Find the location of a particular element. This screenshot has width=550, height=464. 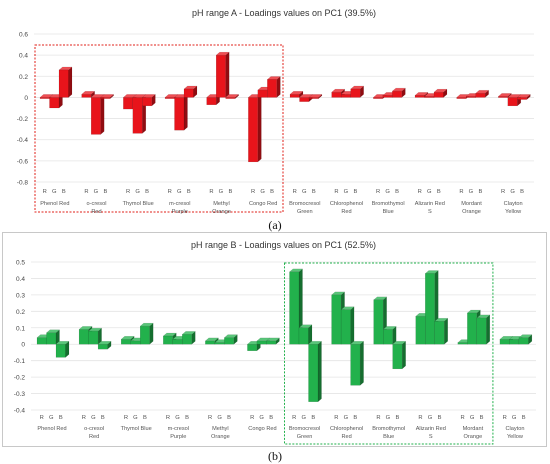

chart-a-ytick-label: -0.8 is located at coordinates (23, 183).